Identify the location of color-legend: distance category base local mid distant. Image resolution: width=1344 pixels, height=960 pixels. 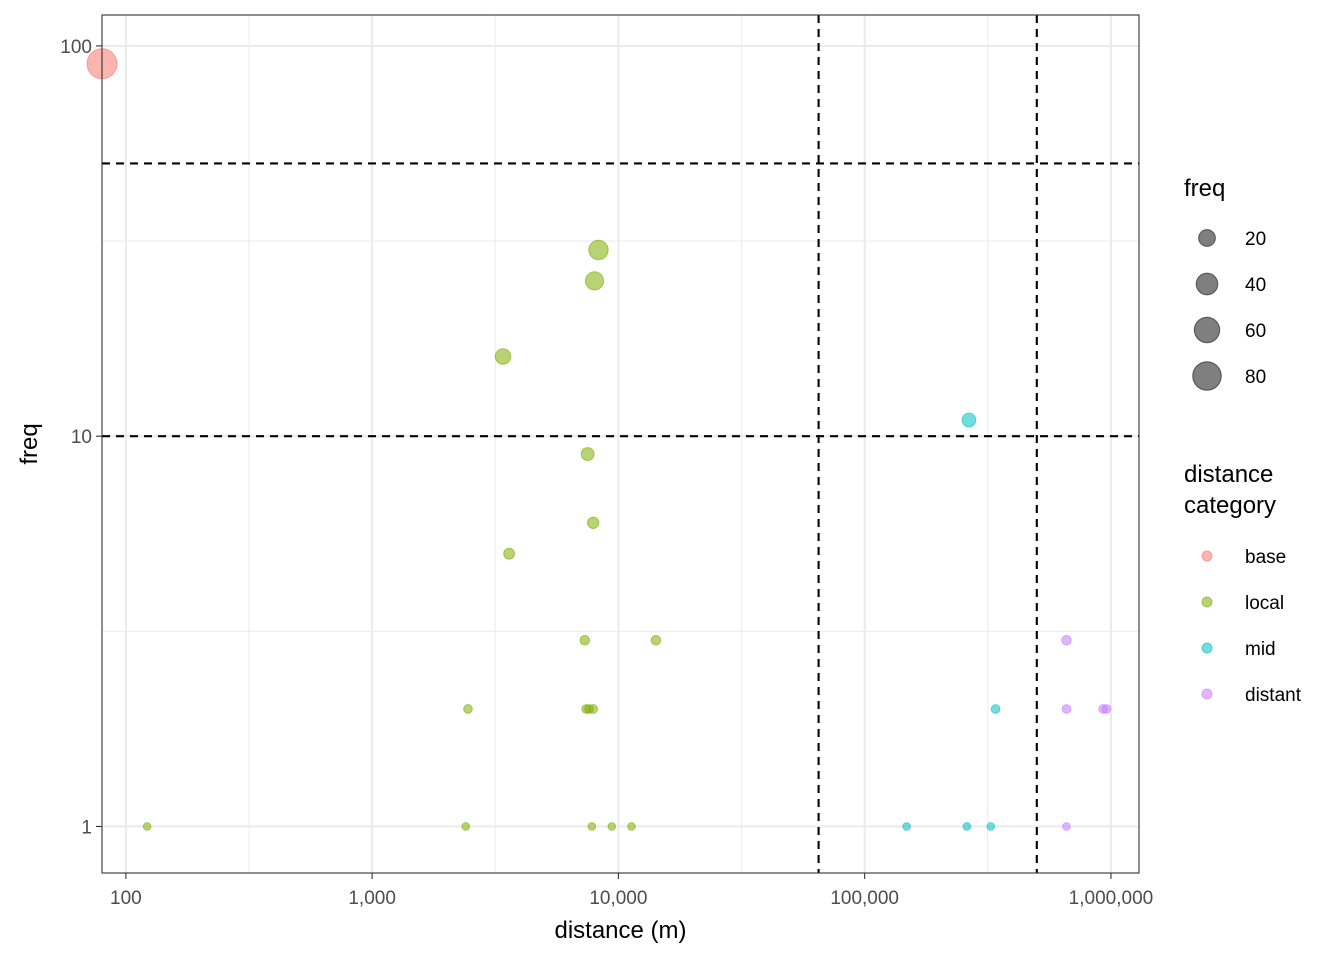
(1243, 583).